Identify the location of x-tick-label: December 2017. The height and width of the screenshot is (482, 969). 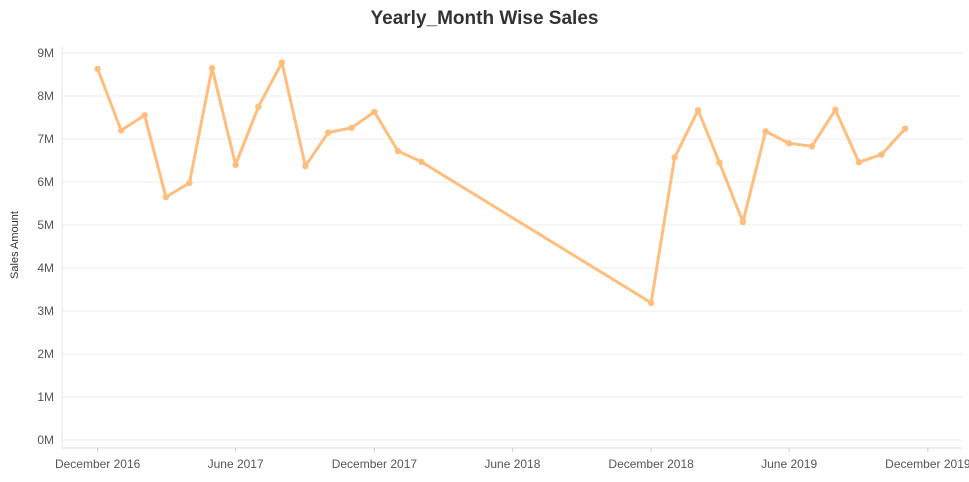
(375, 464).